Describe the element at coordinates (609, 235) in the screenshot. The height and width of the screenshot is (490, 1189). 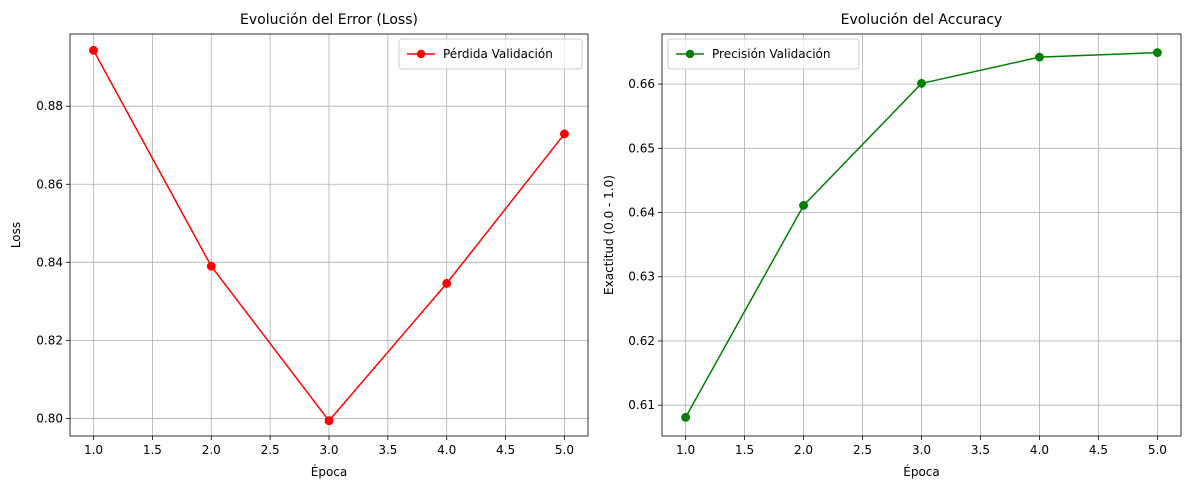
I see `y-axis-label: Exactitud (0.0 - 1.0)` at that location.